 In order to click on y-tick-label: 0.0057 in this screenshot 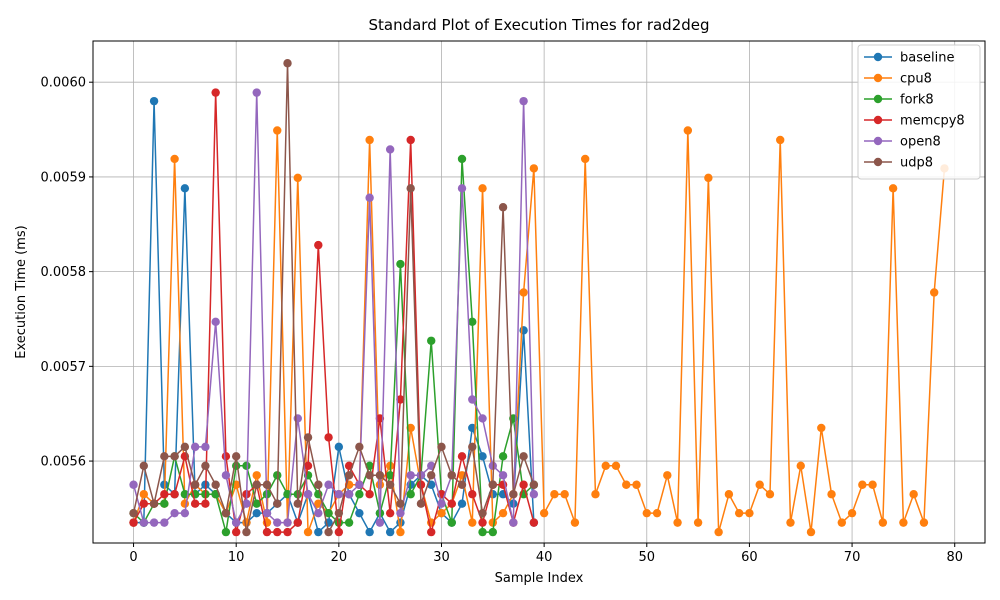, I will do `click(64, 367)`.